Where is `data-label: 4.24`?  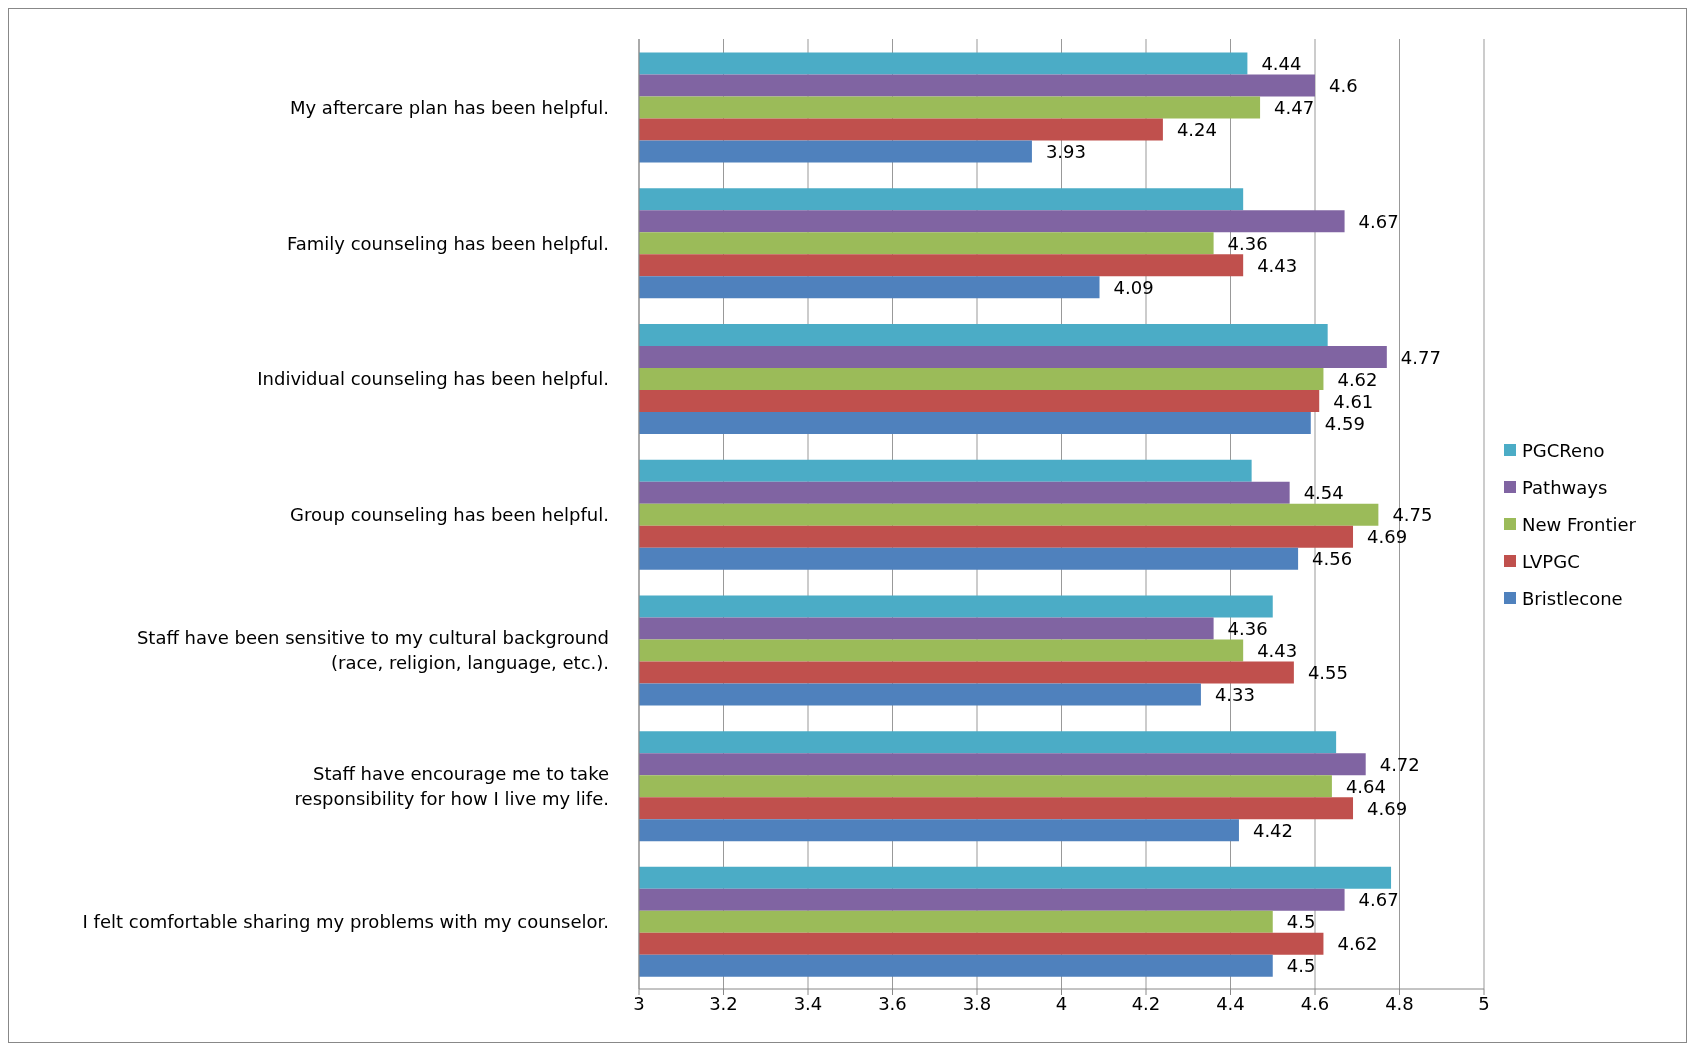
data-label: 4.24 is located at coordinates (1196, 130).